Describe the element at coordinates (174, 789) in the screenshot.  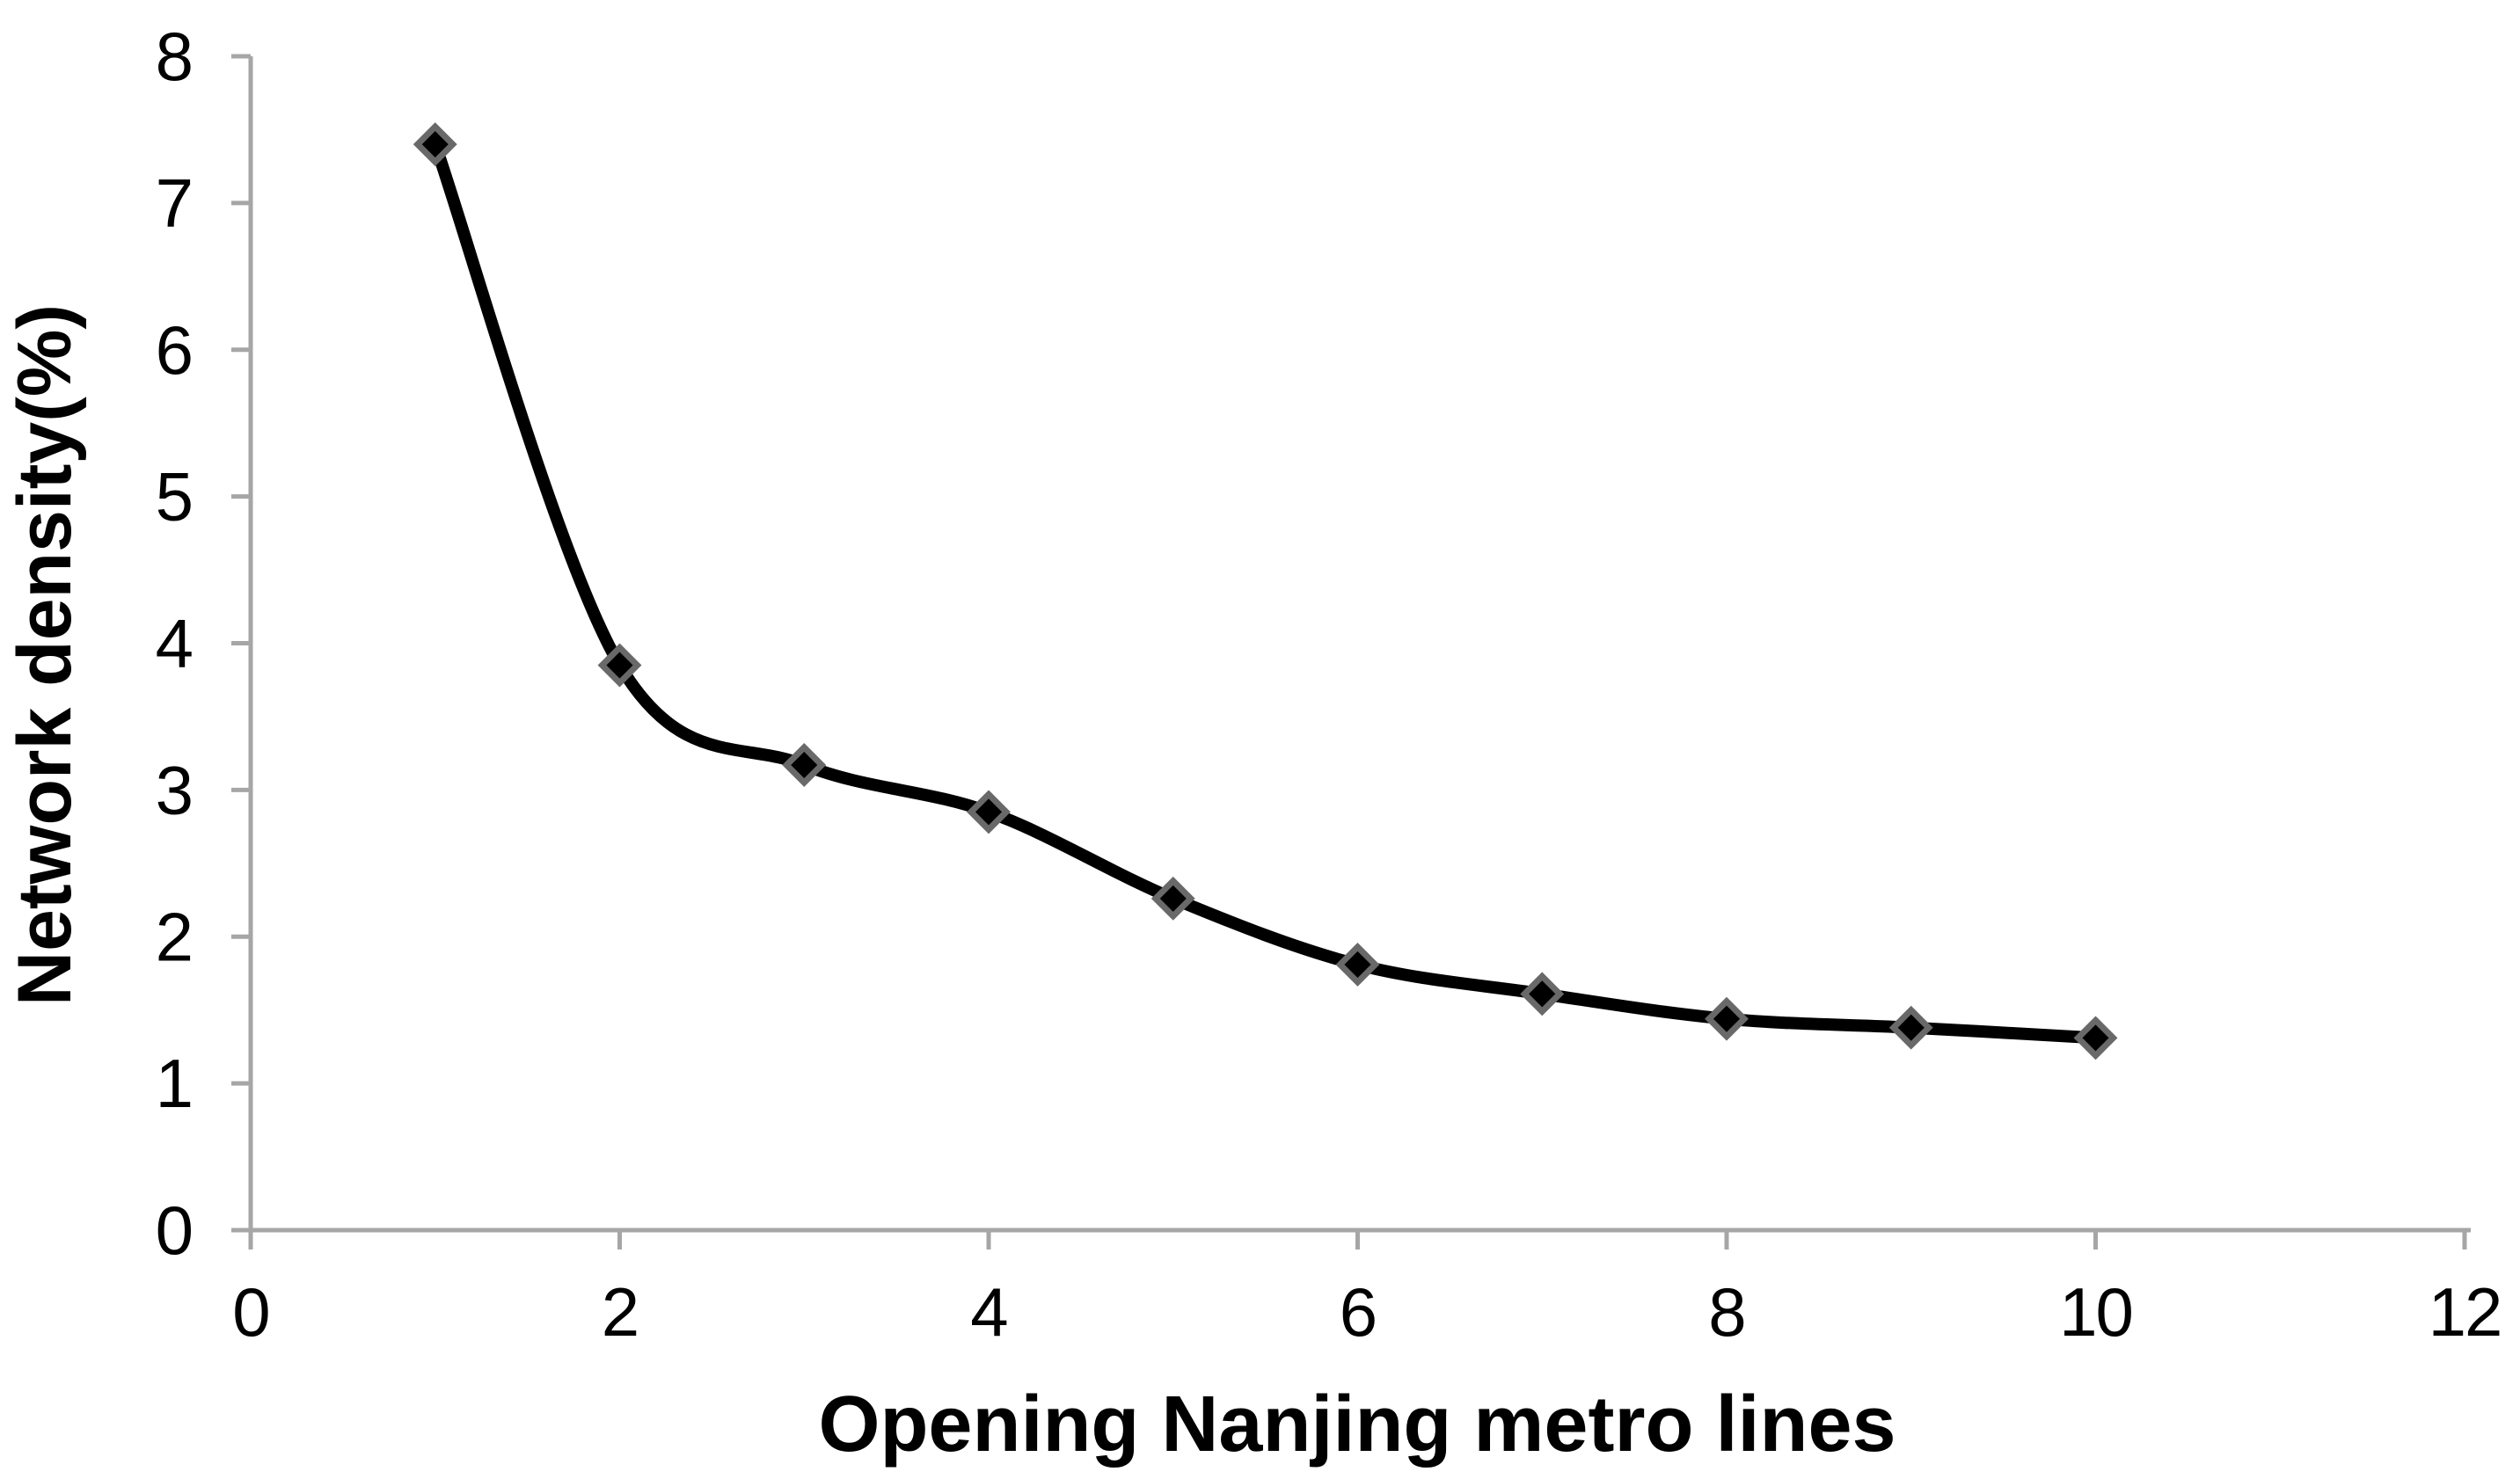
I see `y-tick-label: 3` at that location.